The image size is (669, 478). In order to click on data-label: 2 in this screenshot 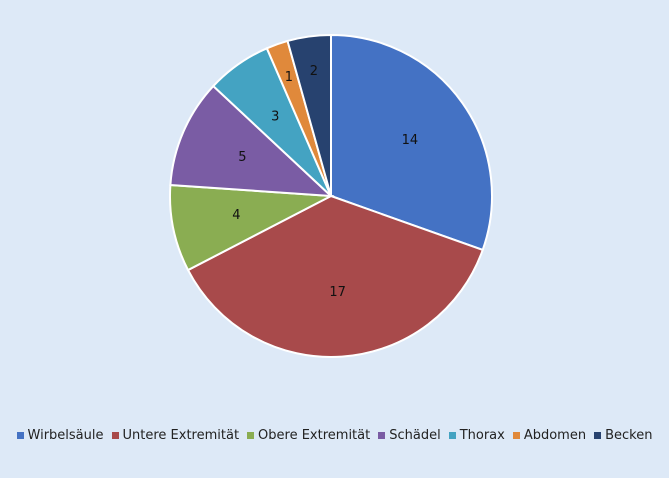, I will do `click(314, 71)`.